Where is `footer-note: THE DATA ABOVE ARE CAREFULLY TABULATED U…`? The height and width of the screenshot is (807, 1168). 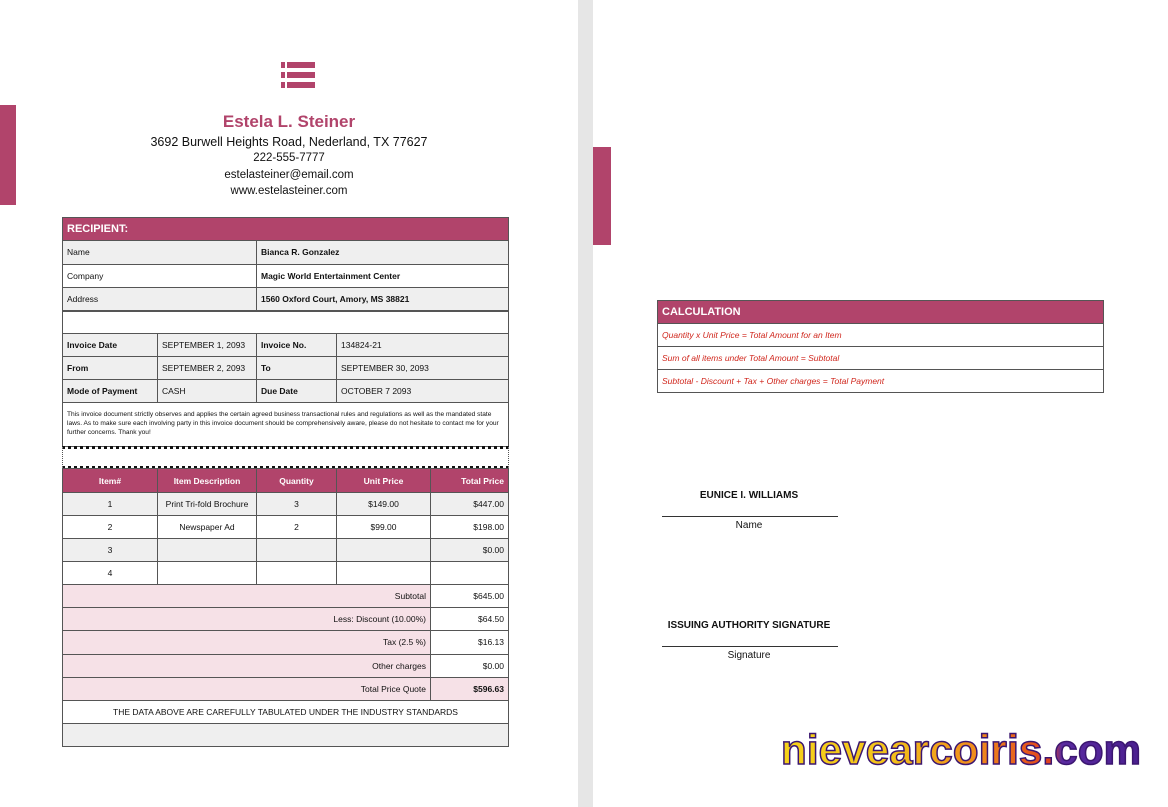
footer-note: THE DATA ABOVE ARE CAREFULLY TABULATED U… is located at coordinates (285, 712).